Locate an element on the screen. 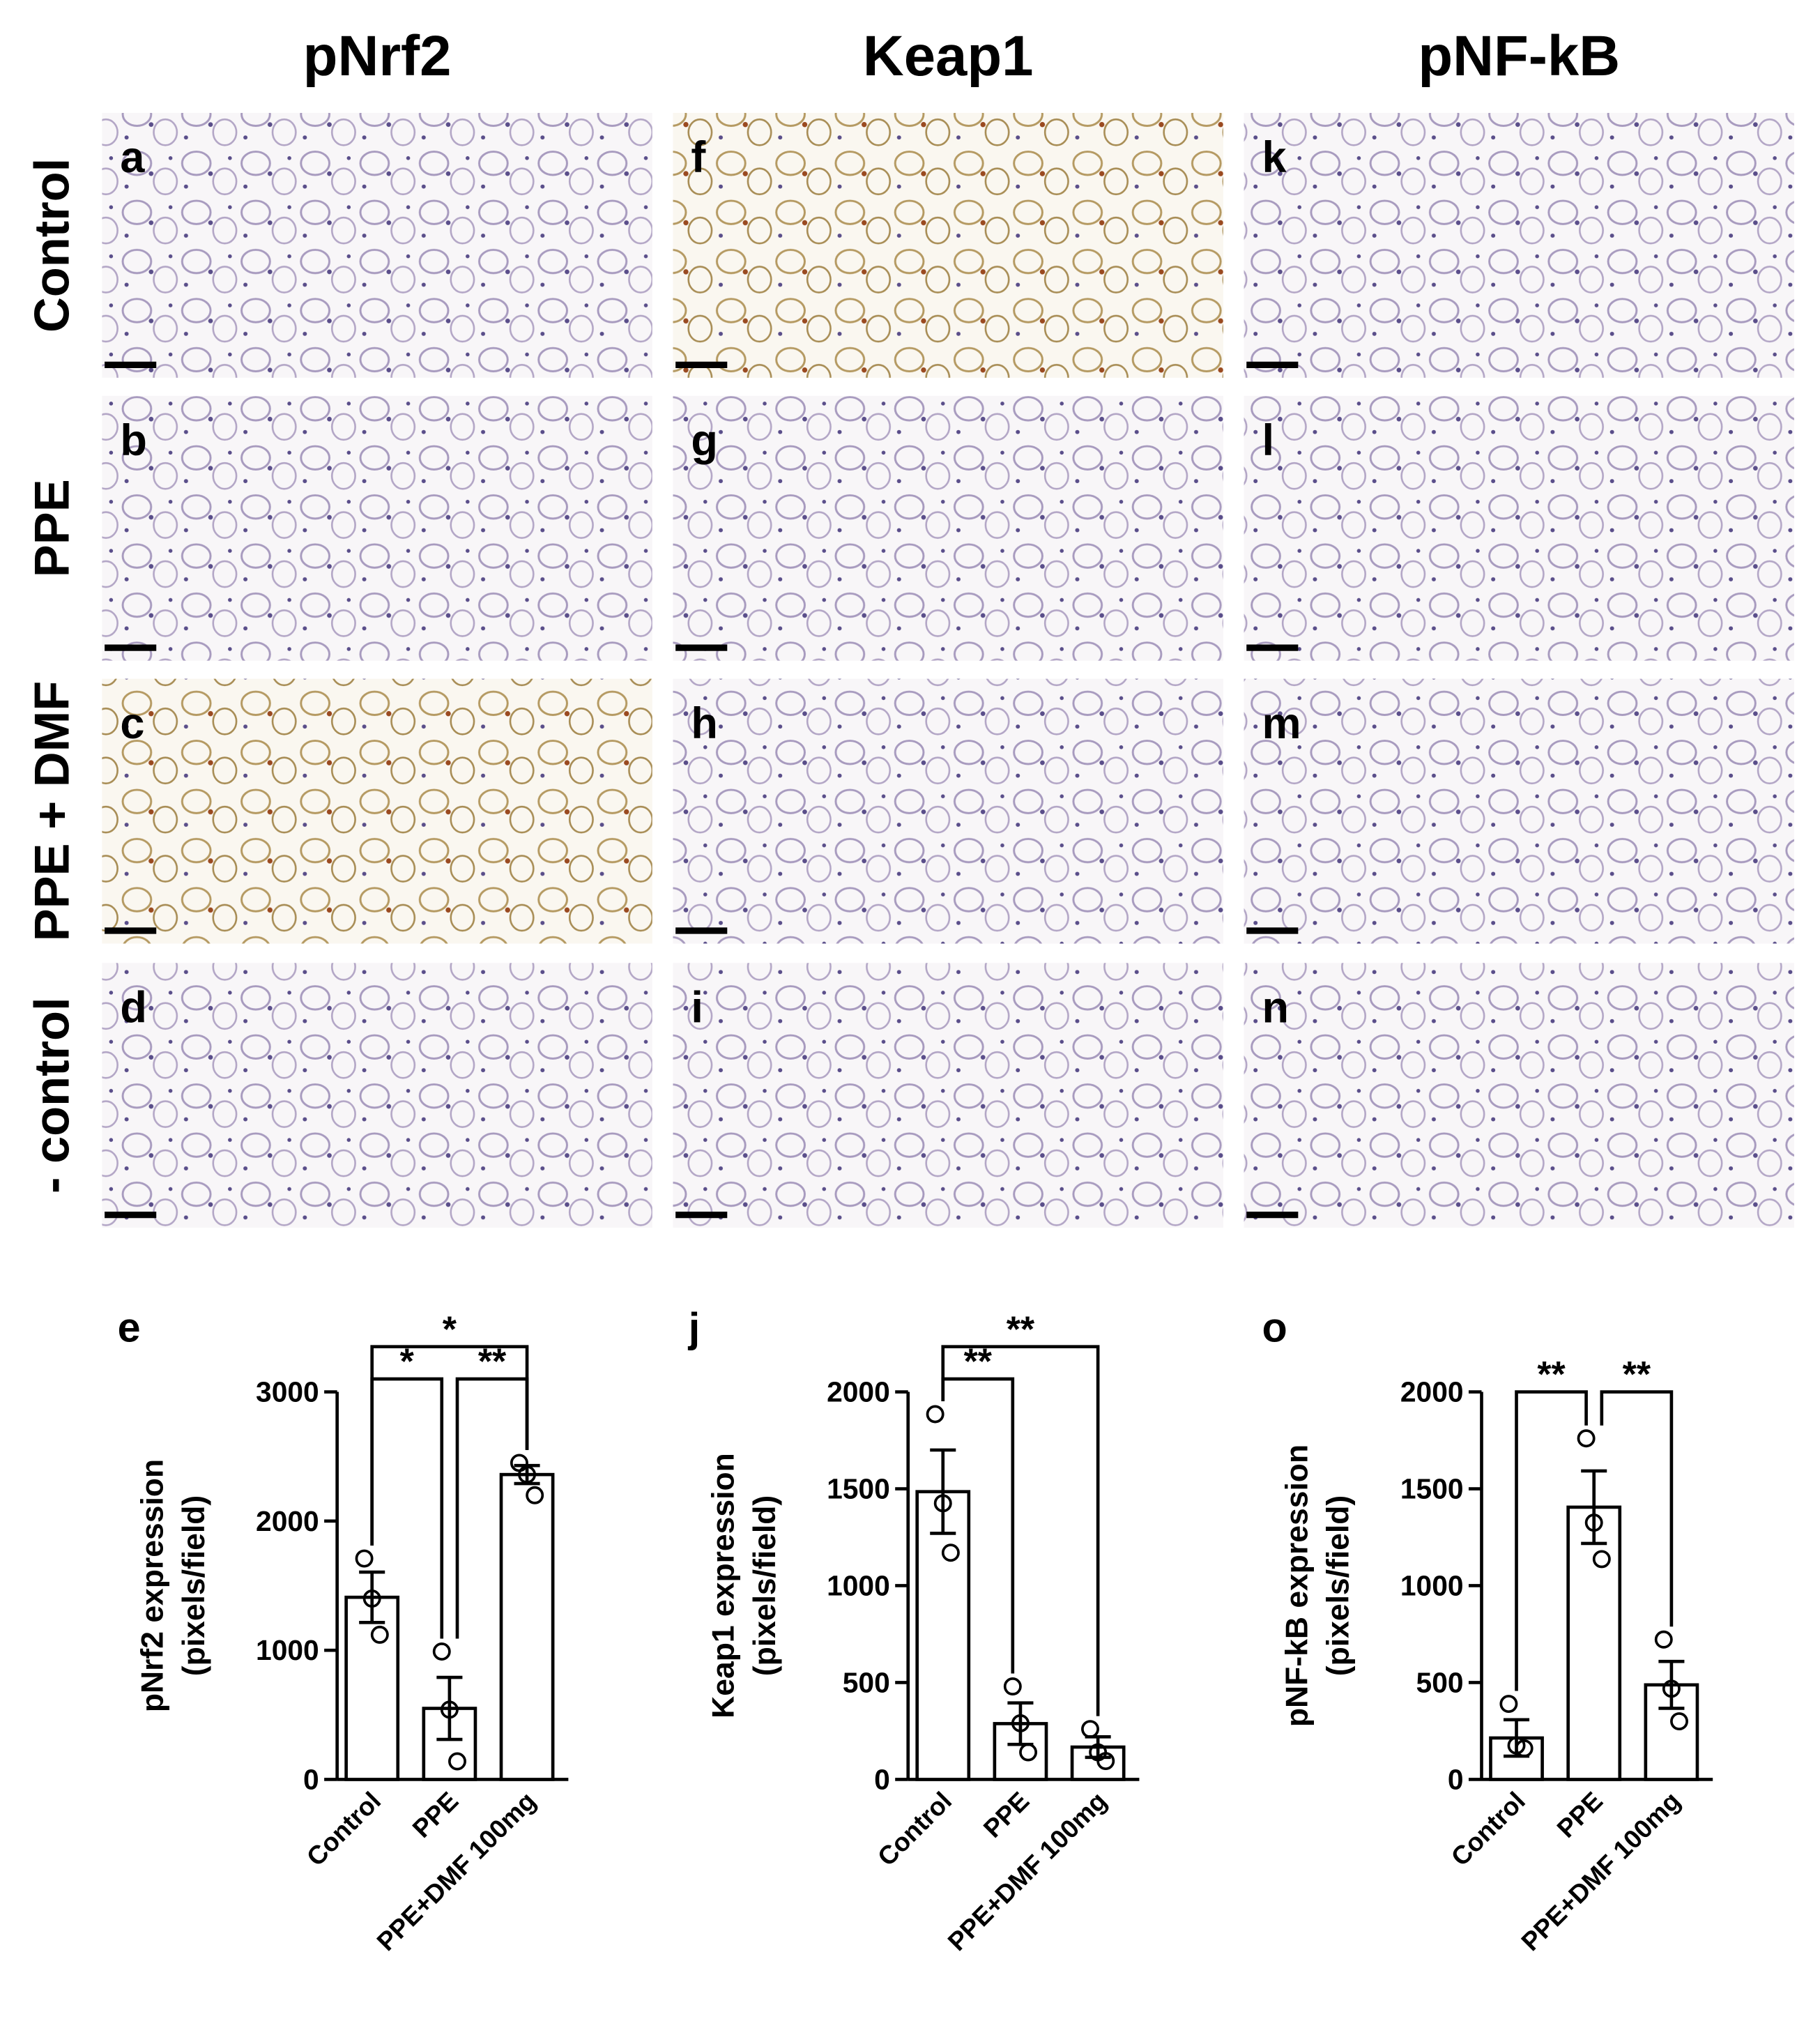  y-axis-label: pNF-kB expression is located at coordinates (1297, 1585).